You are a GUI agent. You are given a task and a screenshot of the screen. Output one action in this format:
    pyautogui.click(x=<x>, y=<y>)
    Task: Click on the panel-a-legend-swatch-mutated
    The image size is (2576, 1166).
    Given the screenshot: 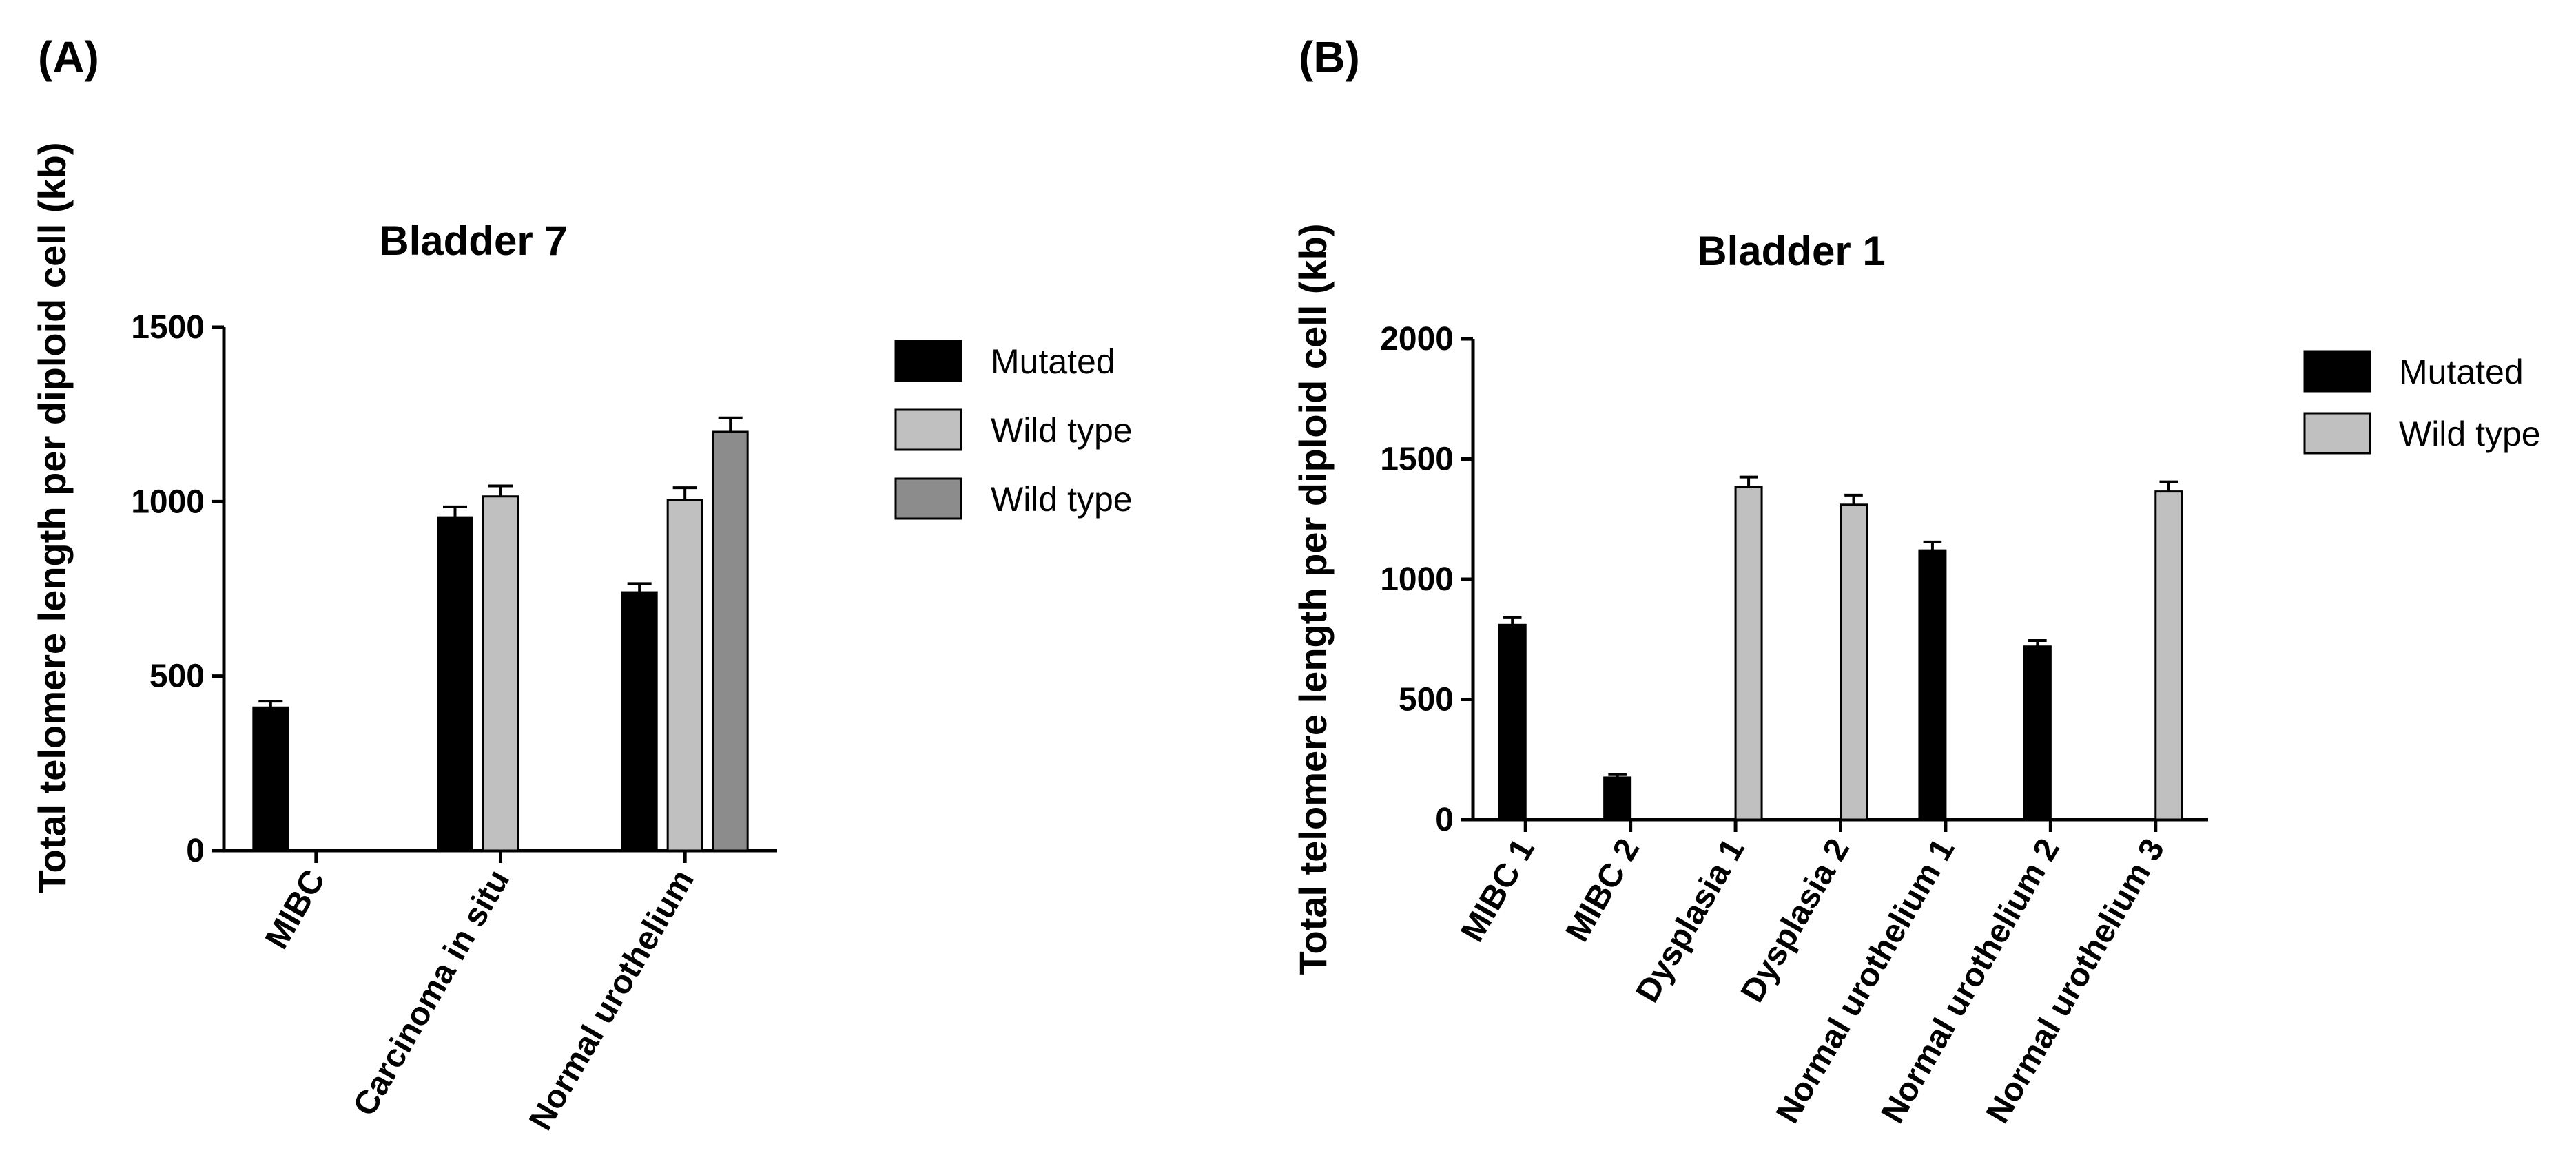 What is the action you would take?
    pyautogui.click(x=928, y=361)
    